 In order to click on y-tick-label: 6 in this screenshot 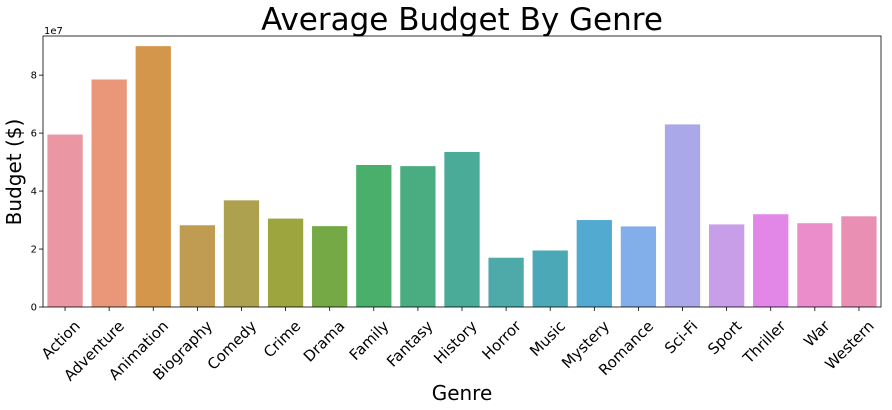, I will do `click(34, 134)`.